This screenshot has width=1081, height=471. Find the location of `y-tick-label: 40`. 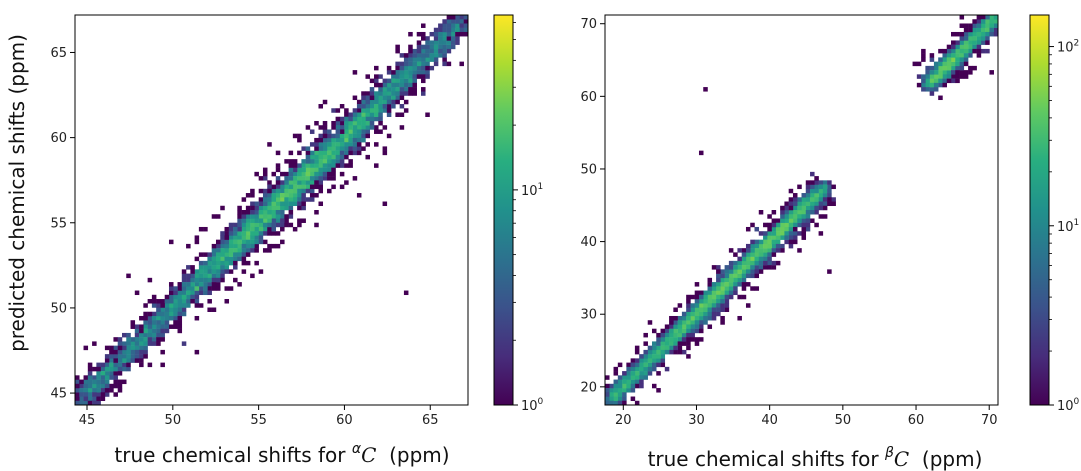

y-tick-label: 40 is located at coordinates (588, 242).